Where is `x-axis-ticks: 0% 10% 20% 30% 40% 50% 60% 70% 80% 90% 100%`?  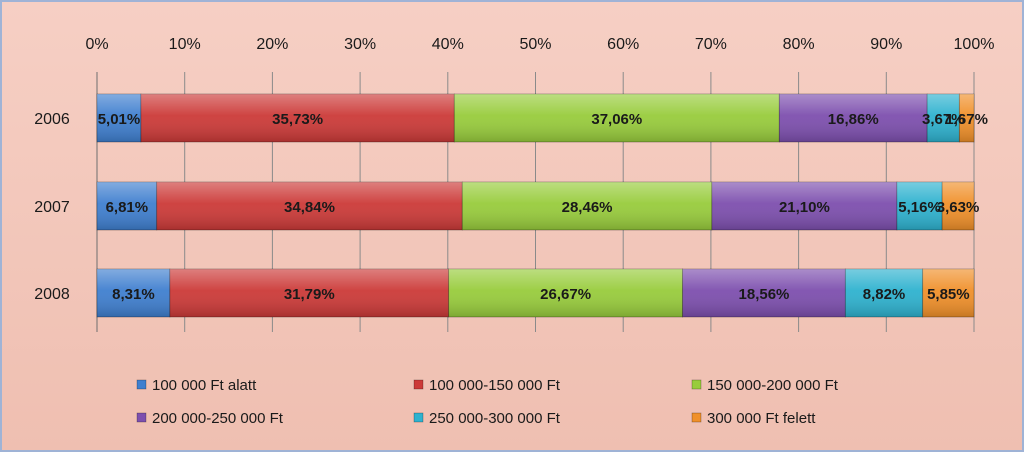 x-axis-ticks: 0% 10% 20% 30% 40% 50% 60% 70% 80% 90% 100% is located at coordinates (539, 44).